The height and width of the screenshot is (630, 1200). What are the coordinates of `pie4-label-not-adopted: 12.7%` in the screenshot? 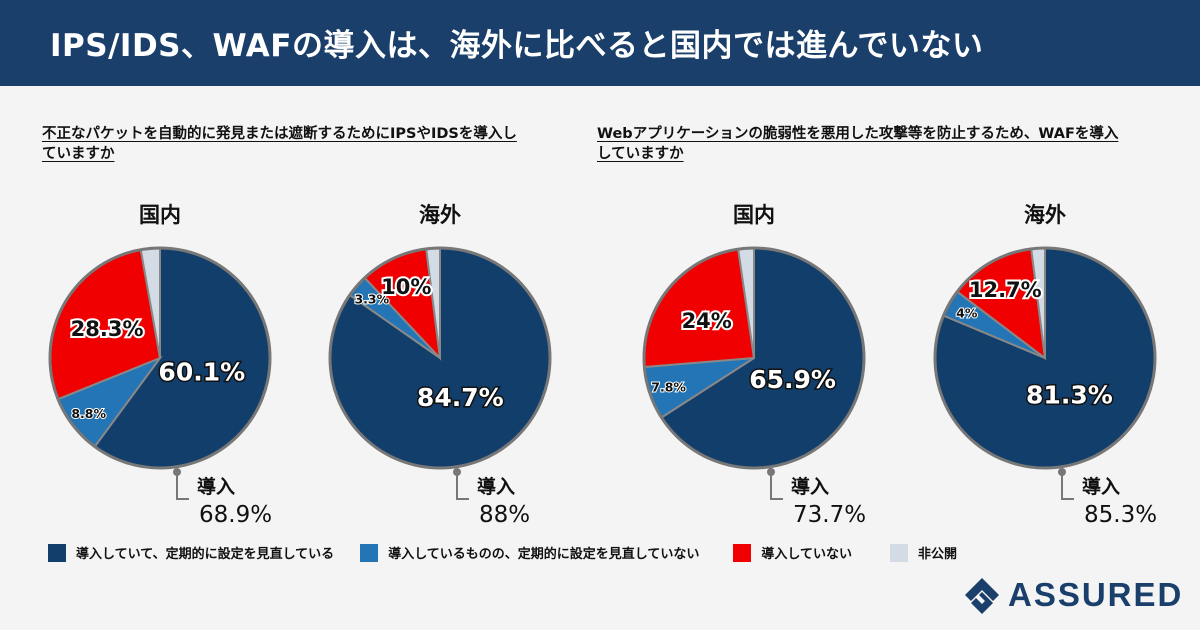 It's located at (1005, 290).